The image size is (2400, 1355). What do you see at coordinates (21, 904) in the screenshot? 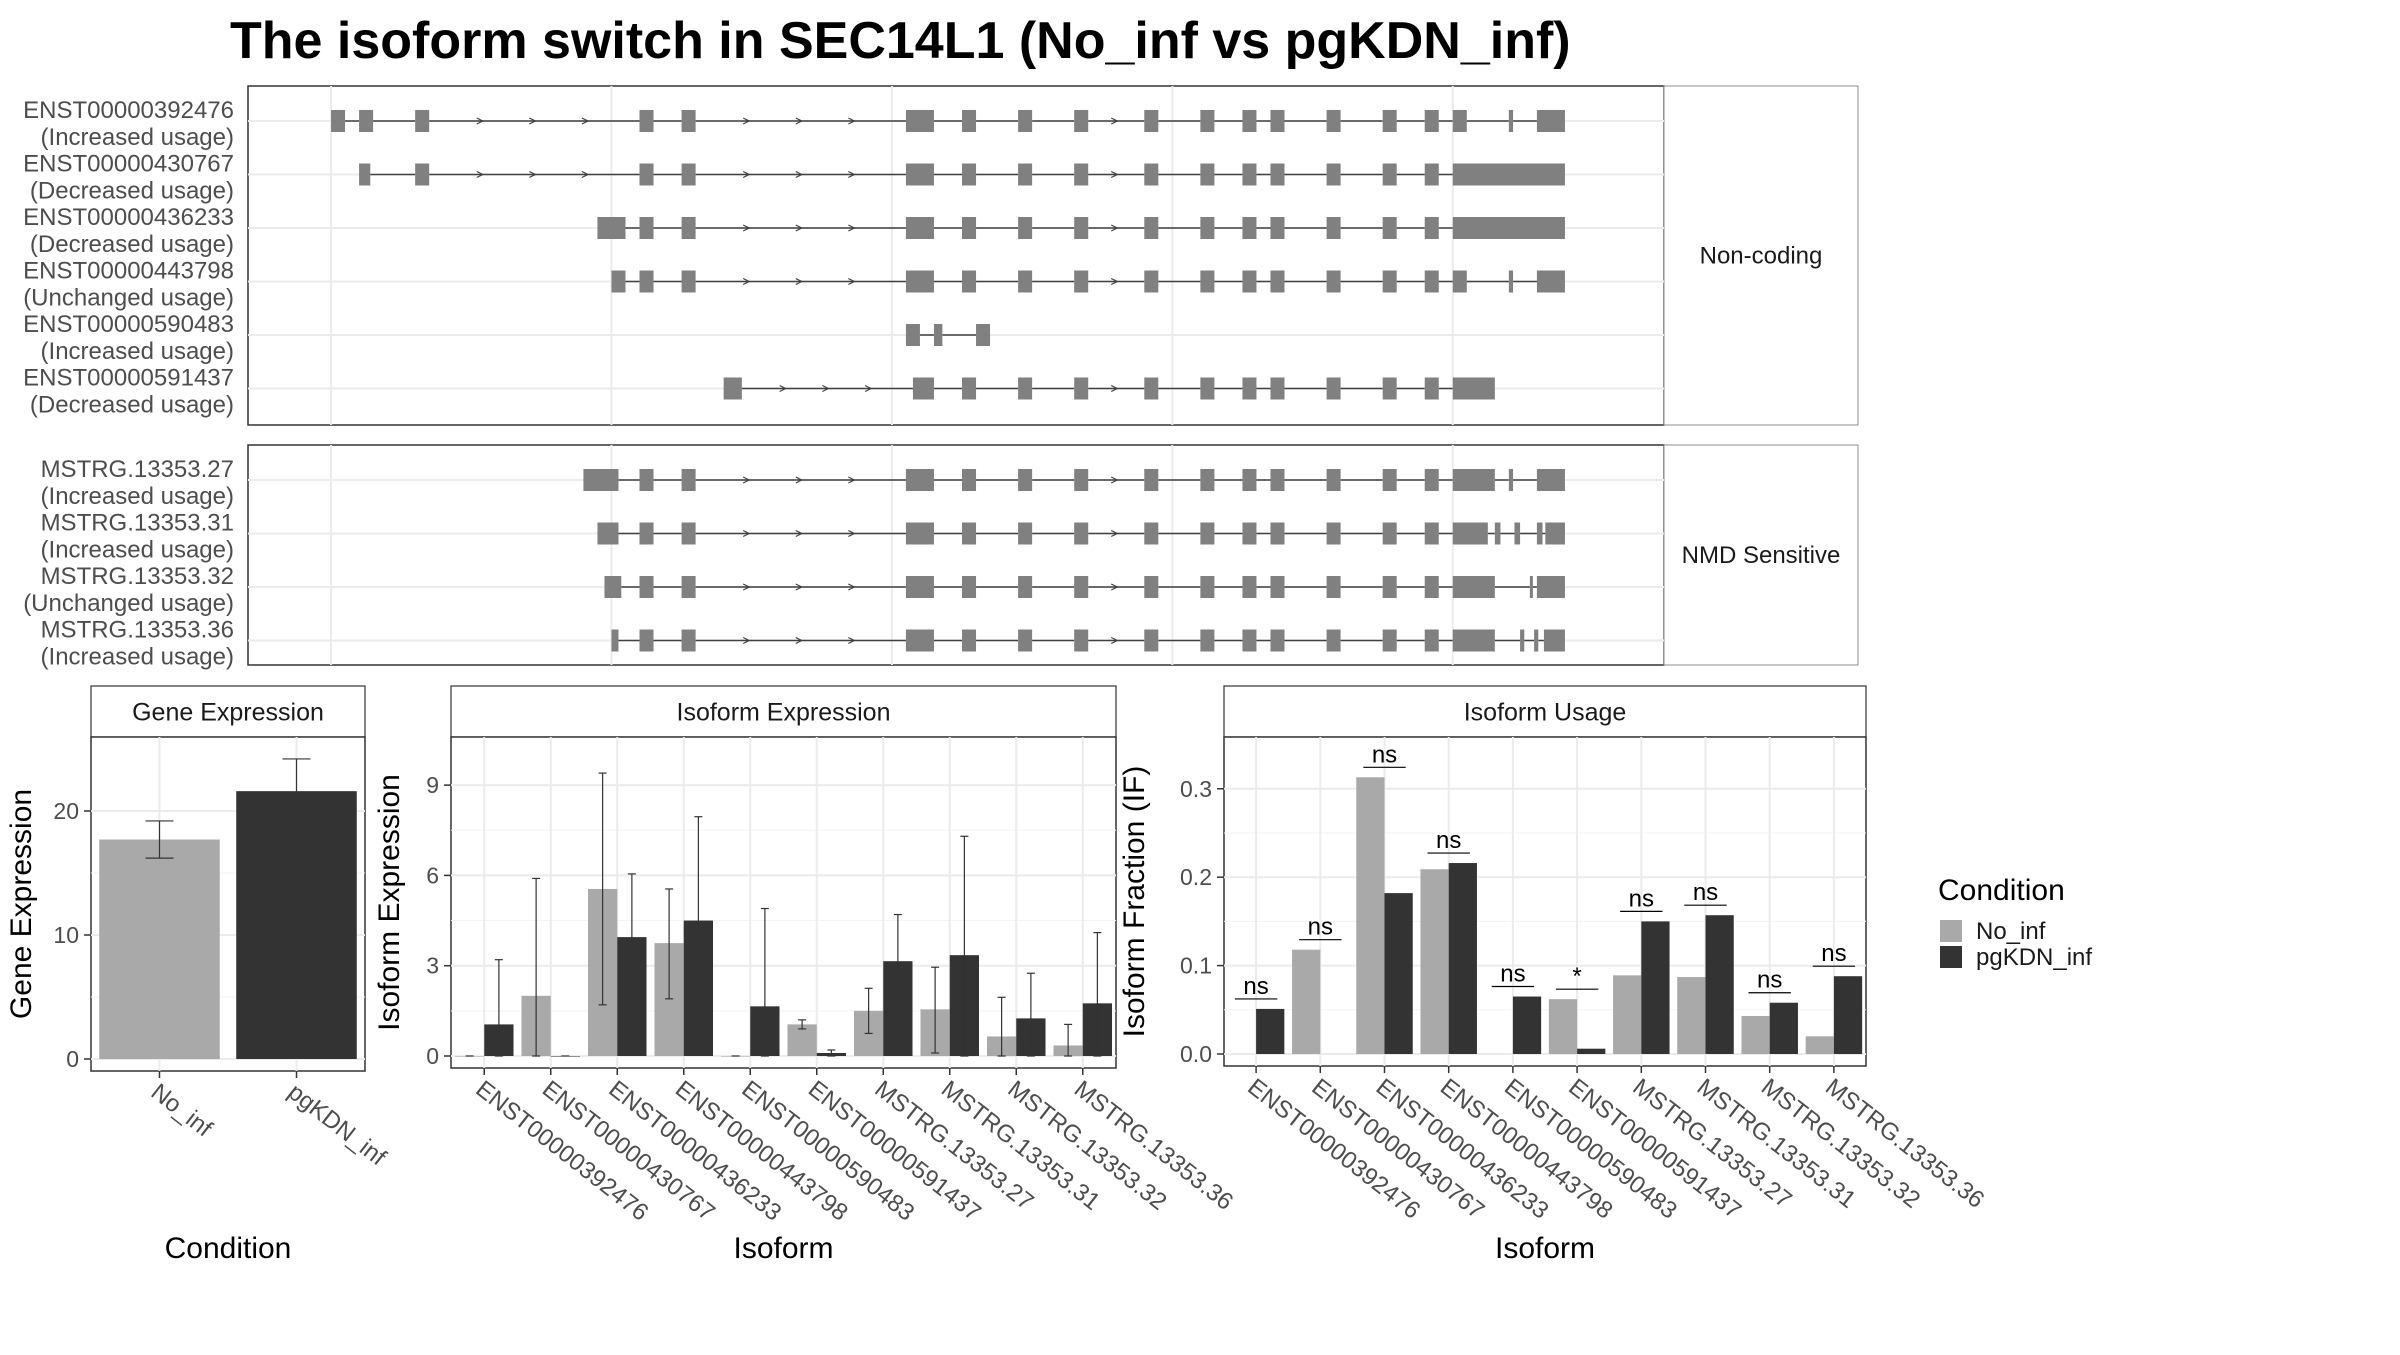
I see `y-axis-title: Gene Expression` at bounding box center [21, 904].